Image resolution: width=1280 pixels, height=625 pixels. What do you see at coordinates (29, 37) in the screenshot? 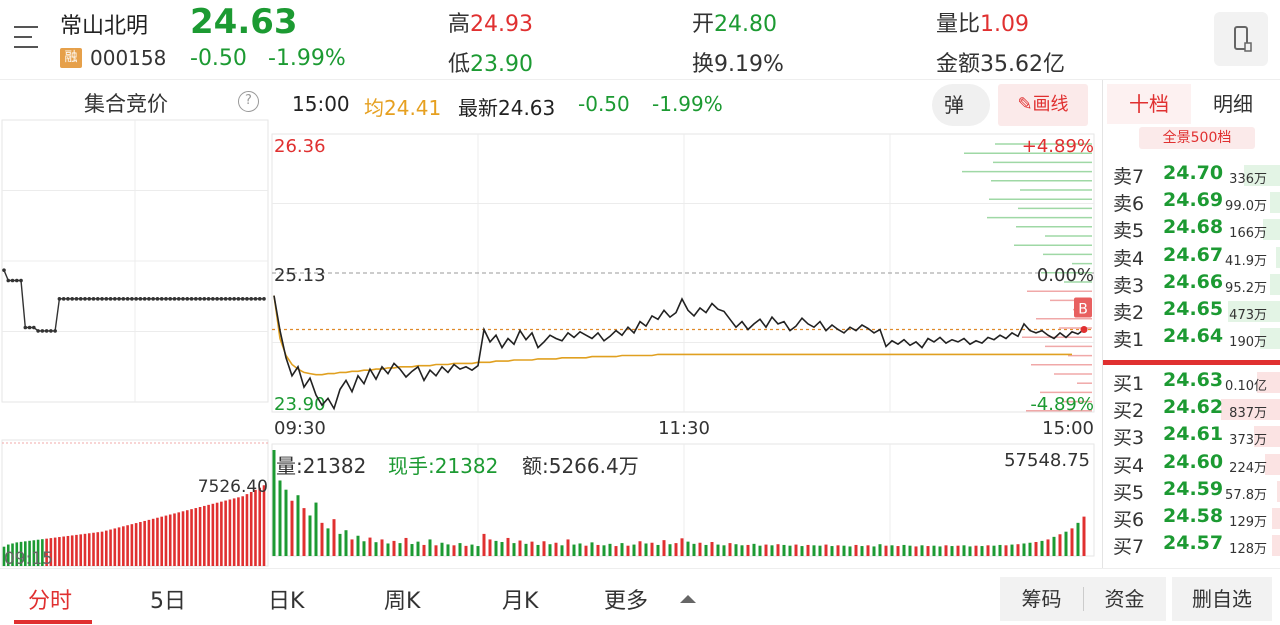
I see `menu-icon` at bounding box center [29, 37].